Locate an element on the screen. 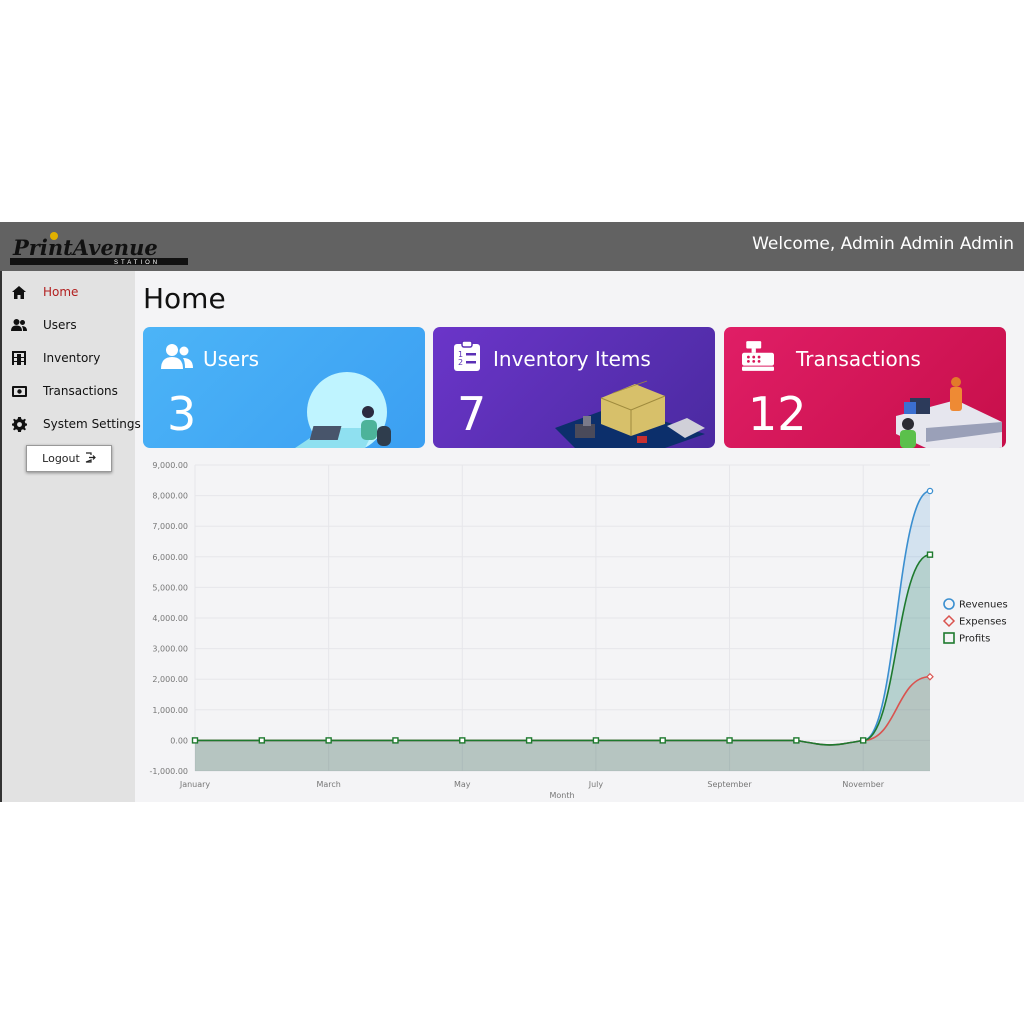  card-title: Users is located at coordinates (231, 359).